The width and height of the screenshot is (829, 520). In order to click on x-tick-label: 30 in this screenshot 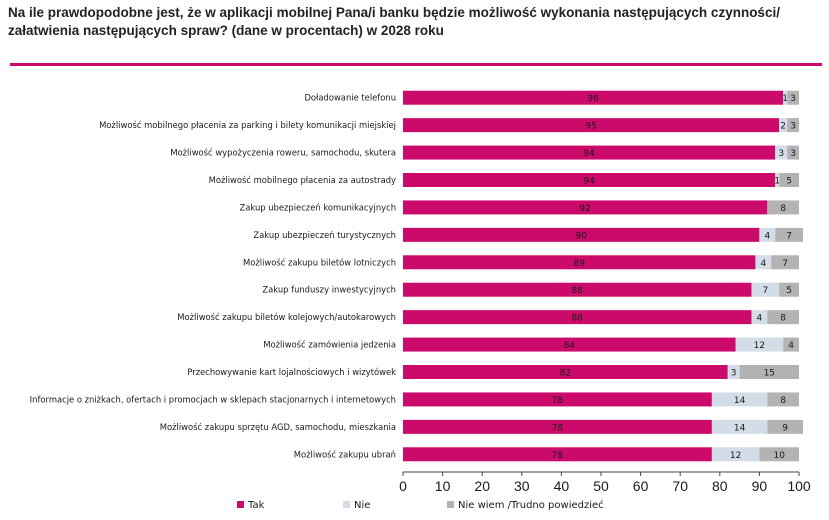, I will do `click(522, 486)`.